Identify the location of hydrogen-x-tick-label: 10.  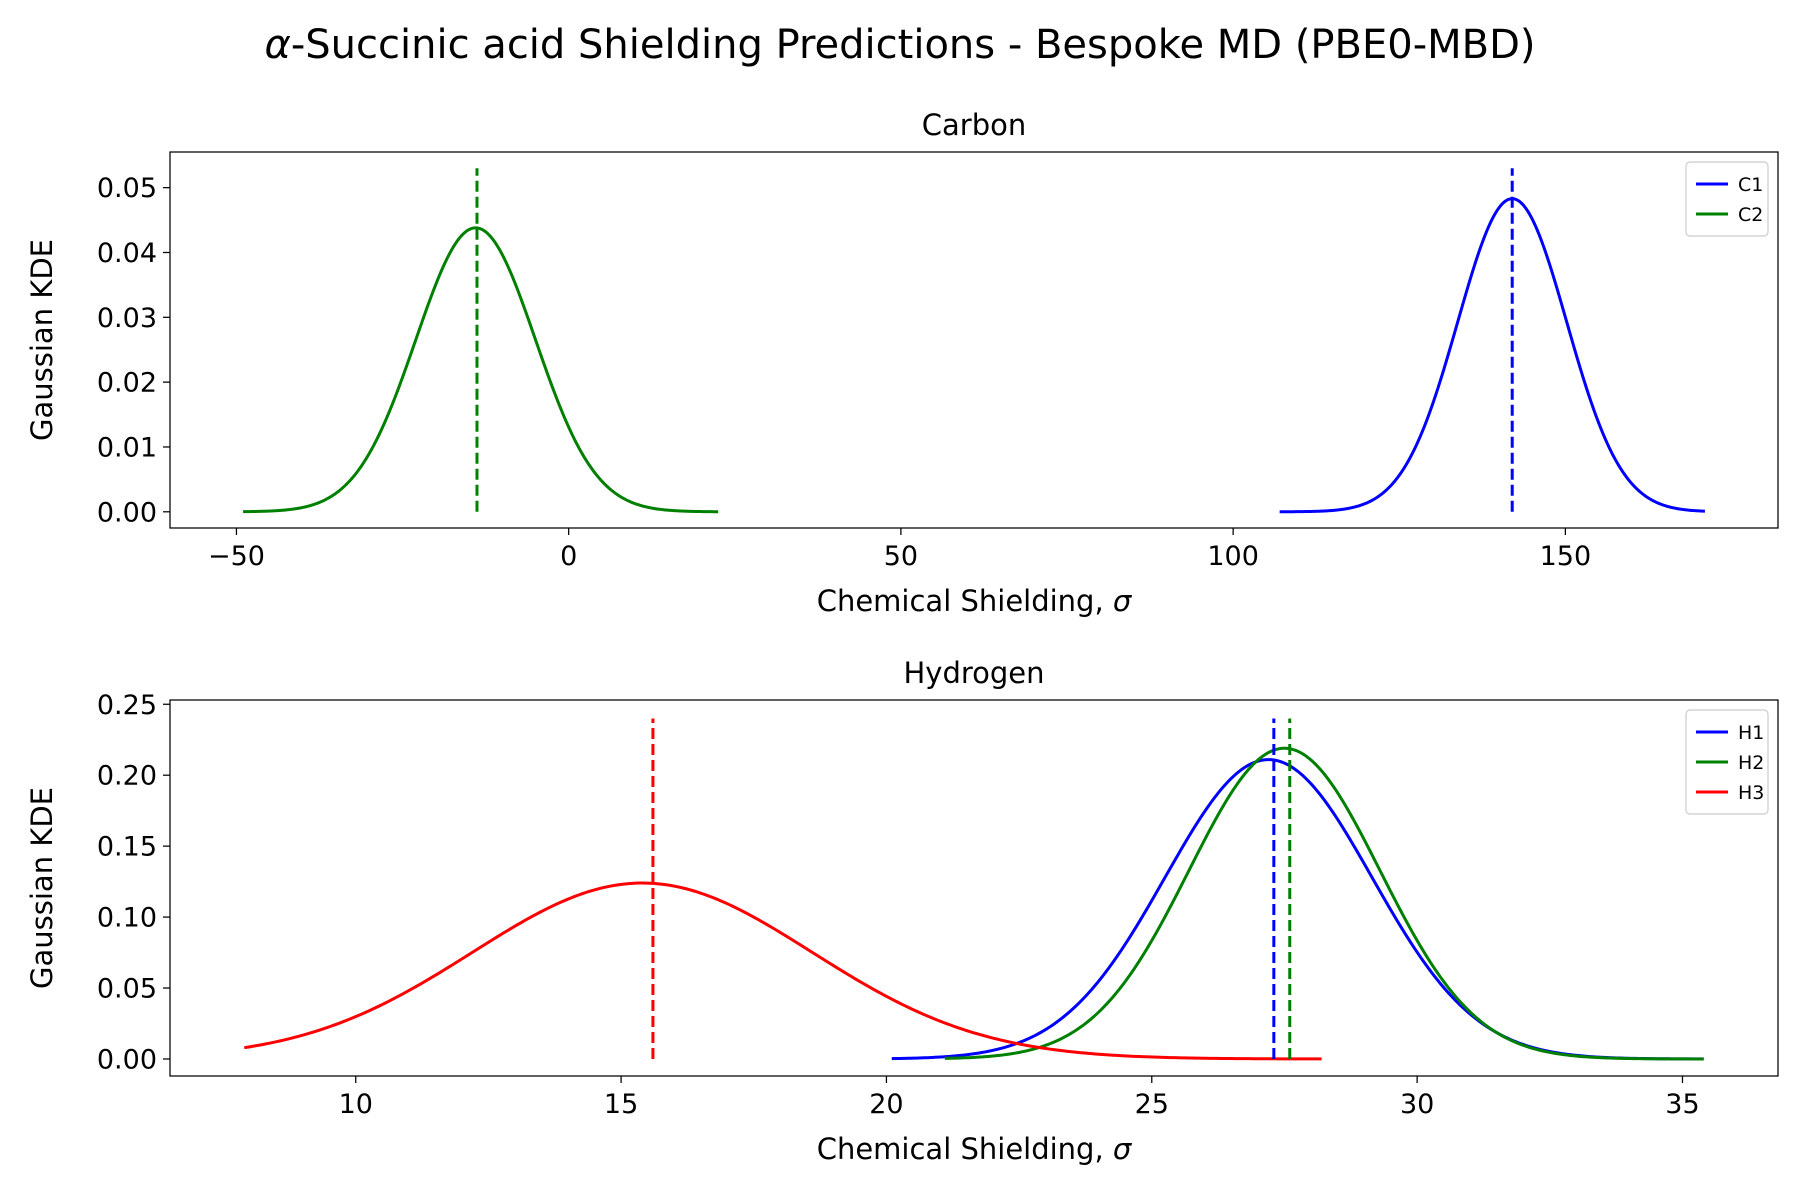
(356, 1104).